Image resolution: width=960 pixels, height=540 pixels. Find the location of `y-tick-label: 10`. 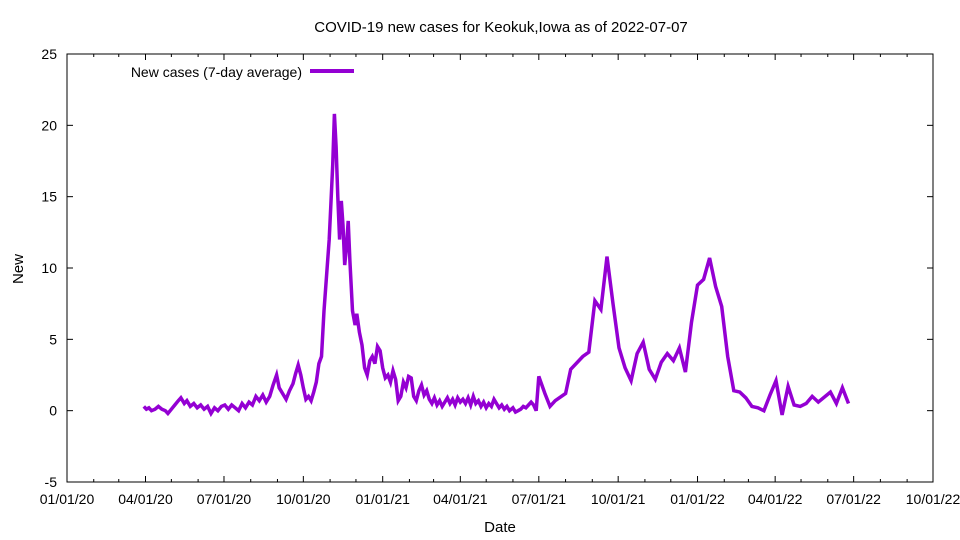

y-tick-label: 10 is located at coordinates (49, 268).